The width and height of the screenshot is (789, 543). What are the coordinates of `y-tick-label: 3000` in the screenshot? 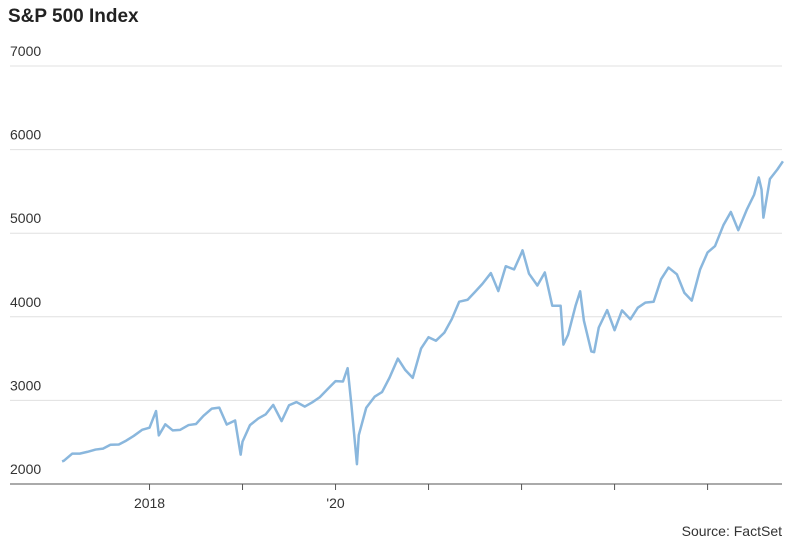 It's located at (25, 385).